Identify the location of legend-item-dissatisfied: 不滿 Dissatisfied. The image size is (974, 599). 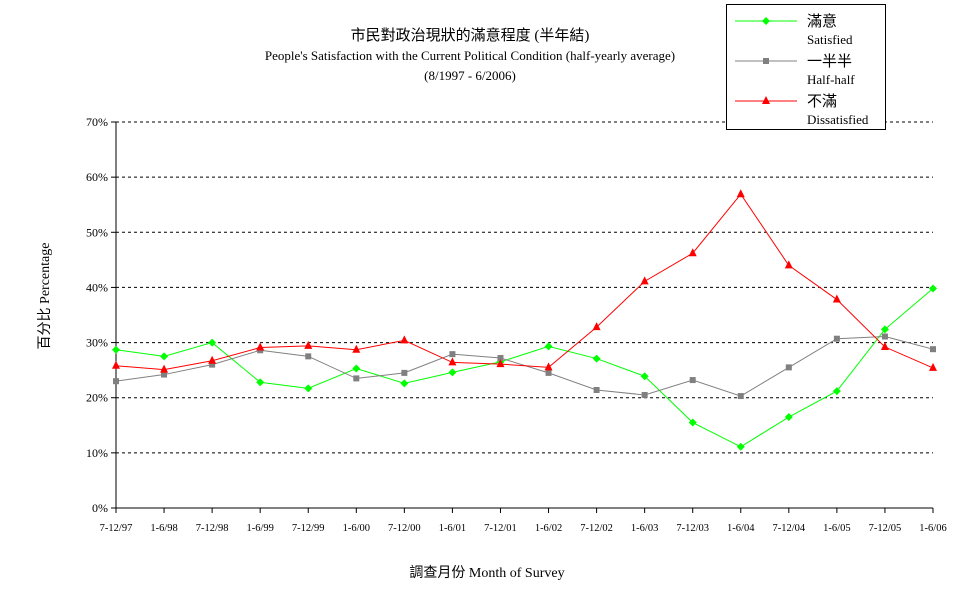
(806, 111).